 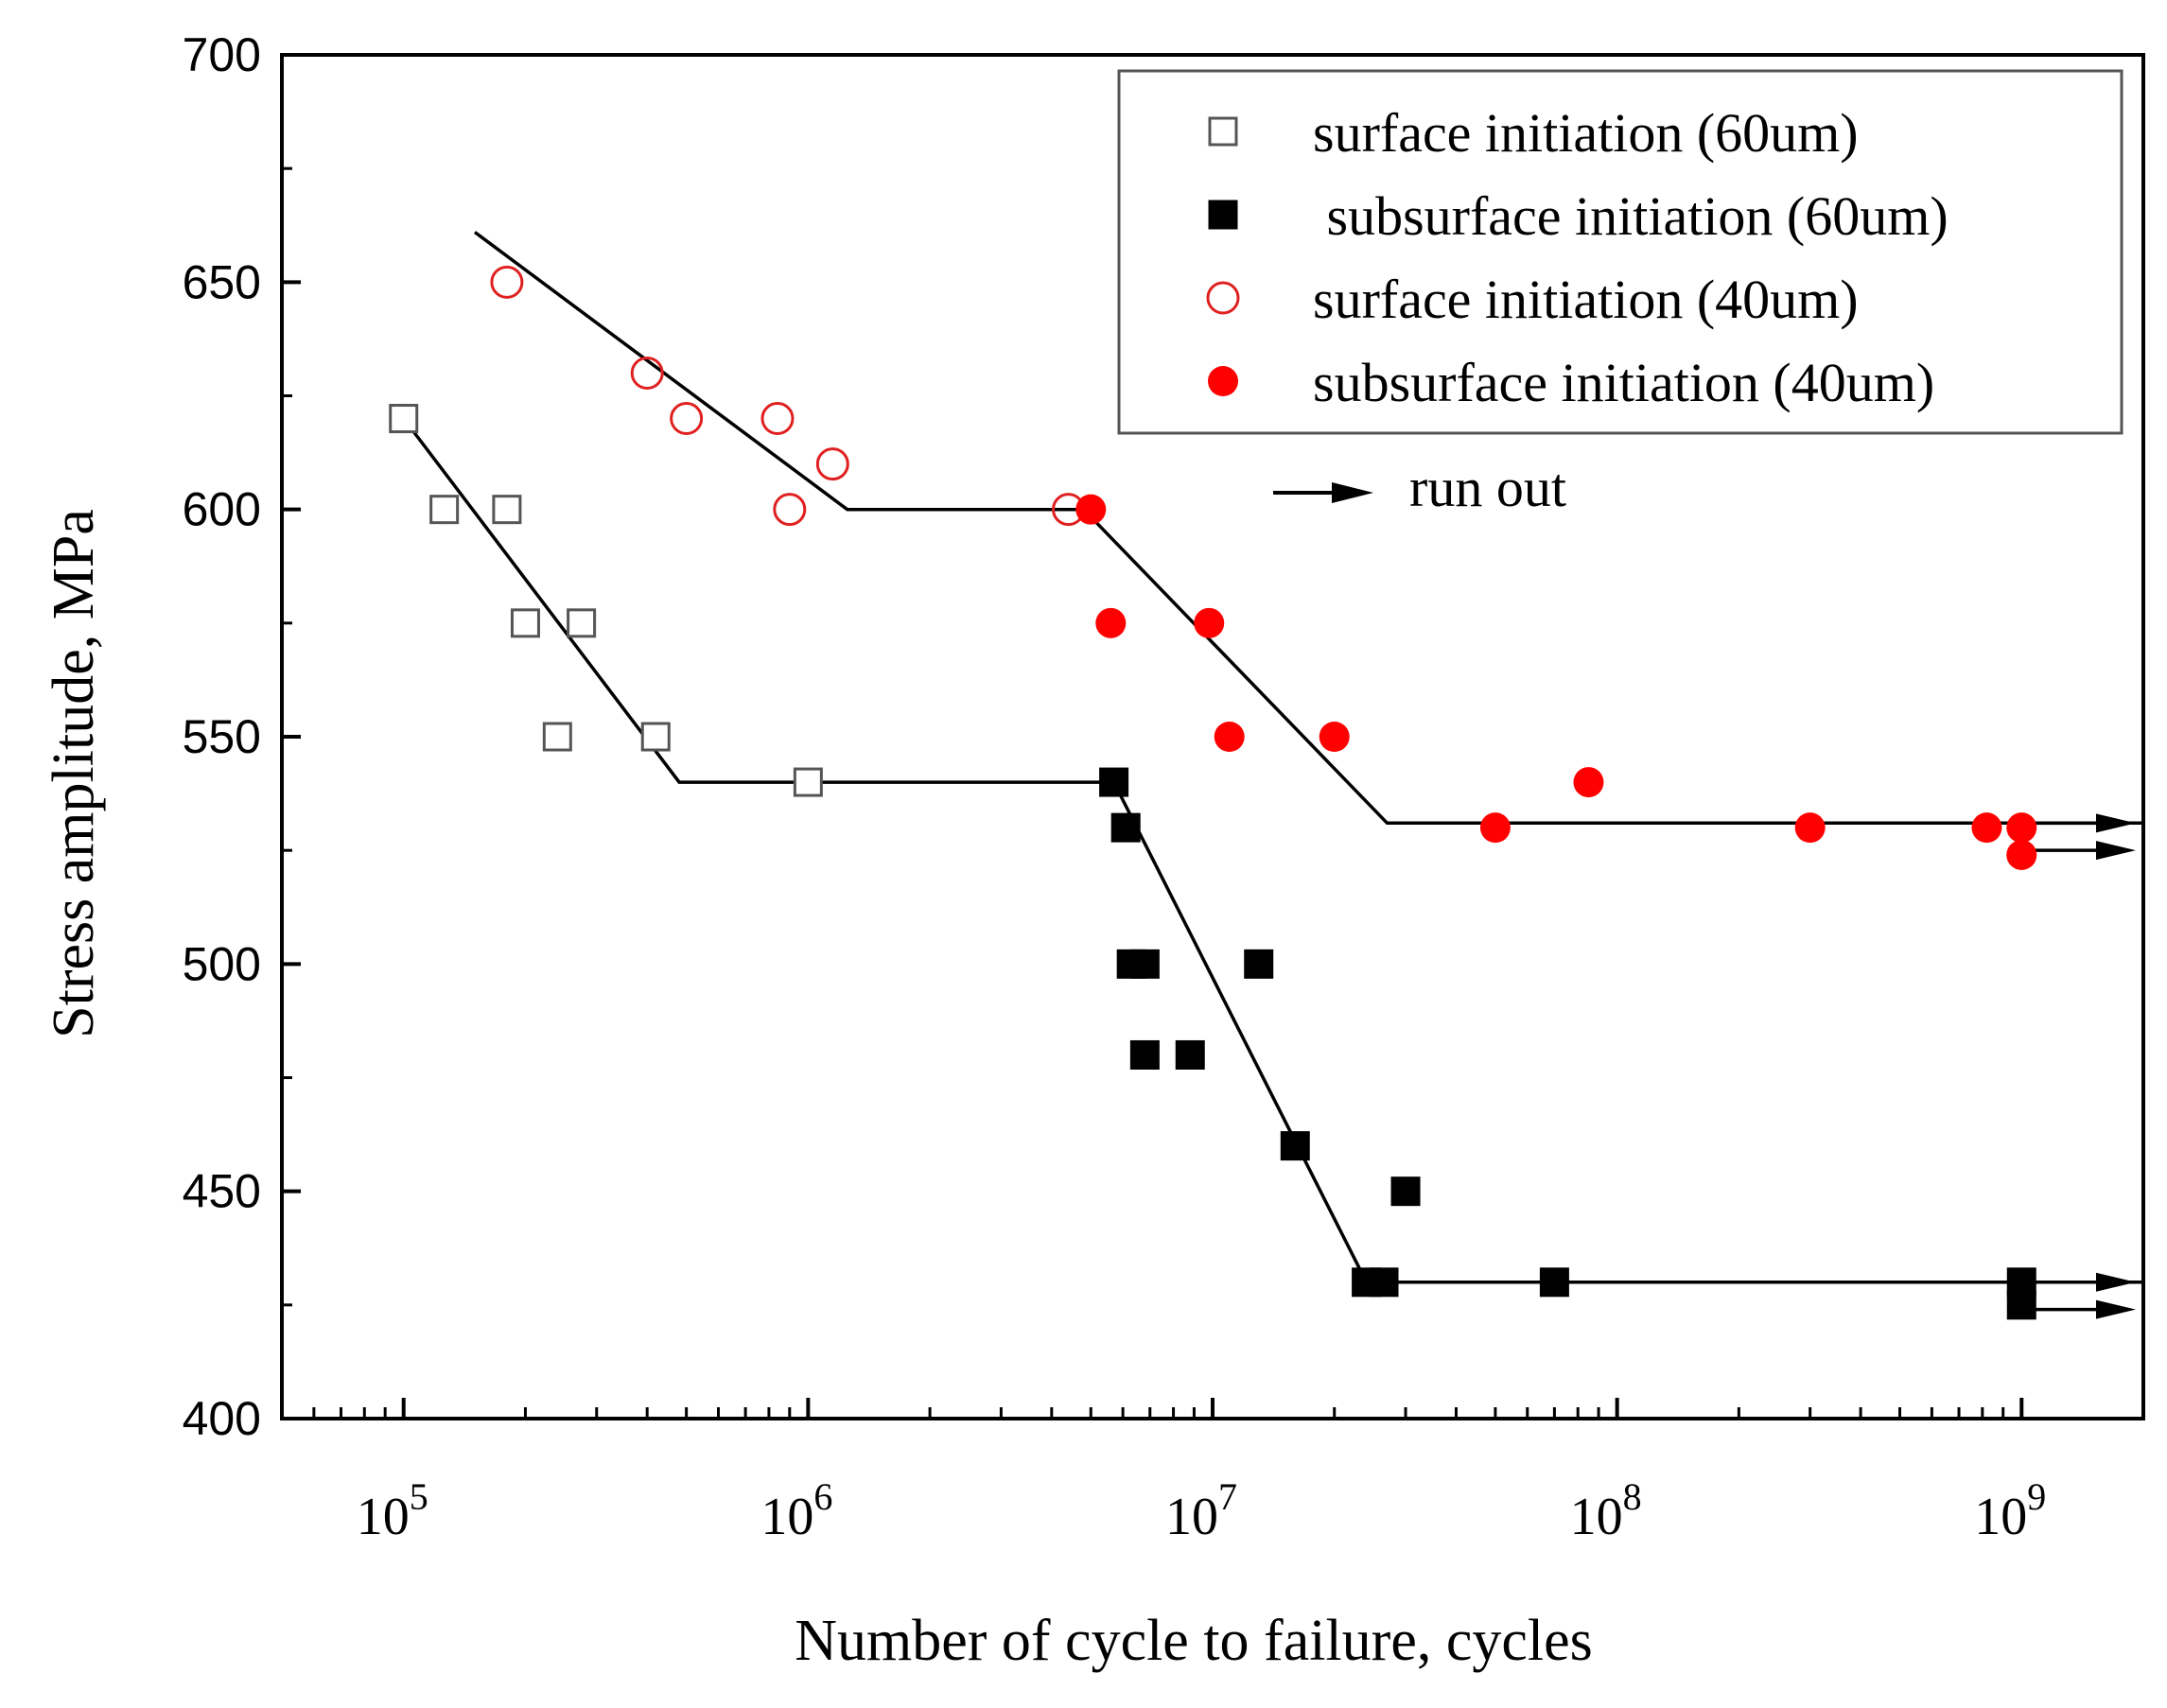 What do you see at coordinates (822, 1496) in the screenshot?
I see `x-tick-label-exponent: 6` at bounding box center [822, 1496].